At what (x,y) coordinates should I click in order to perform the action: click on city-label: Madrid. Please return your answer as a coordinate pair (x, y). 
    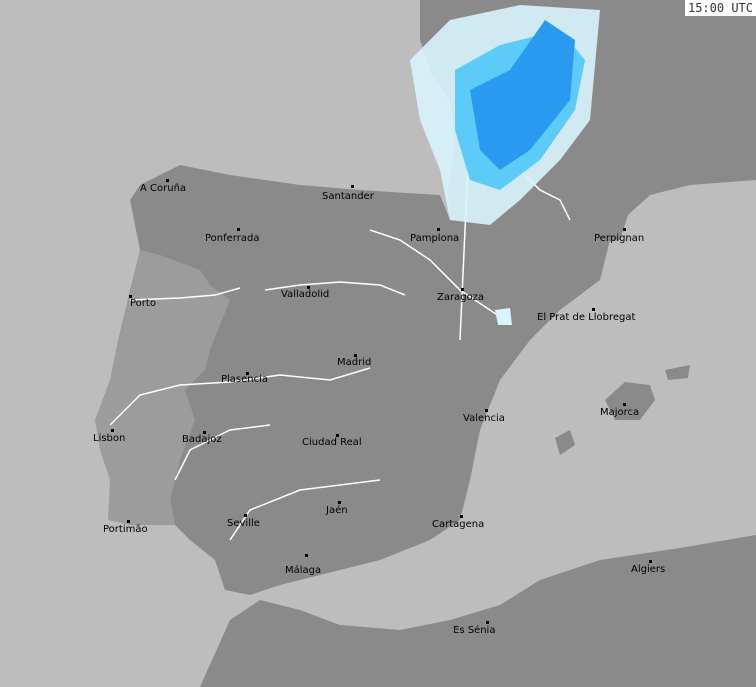
    Looking at the image, I should click on (354, 362).